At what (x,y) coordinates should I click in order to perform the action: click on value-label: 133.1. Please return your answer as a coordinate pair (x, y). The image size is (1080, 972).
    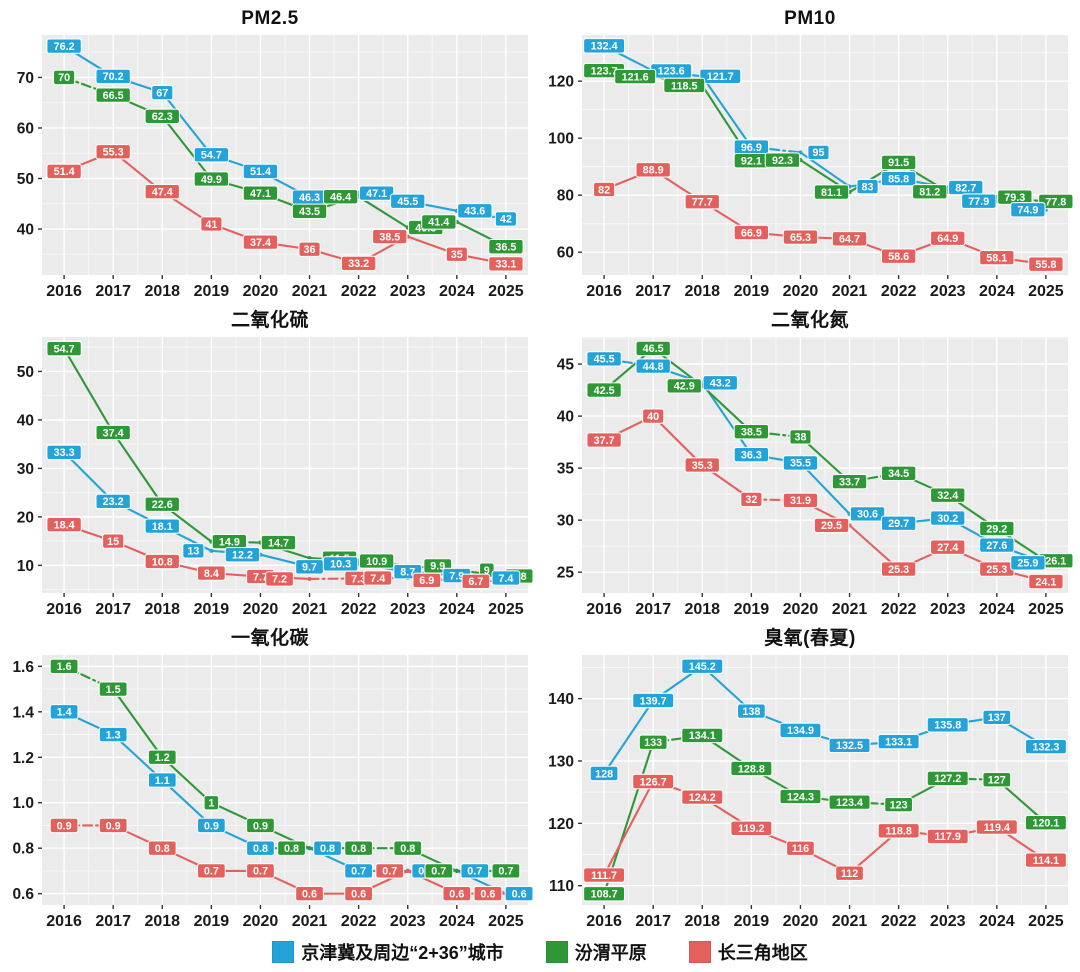
    Looking at the image, I should click on (898, 742).